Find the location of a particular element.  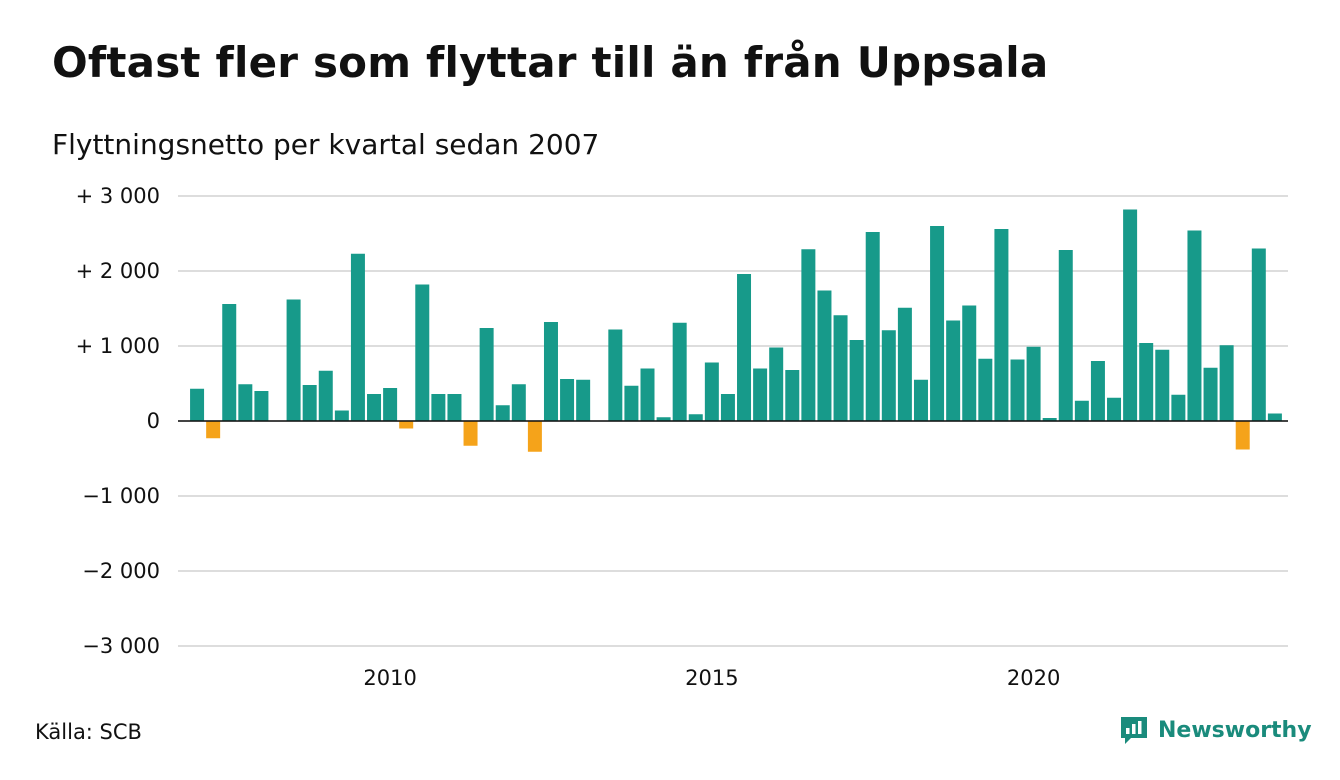

newsworthy-logo-icon is located at coordinates (1134, 730).